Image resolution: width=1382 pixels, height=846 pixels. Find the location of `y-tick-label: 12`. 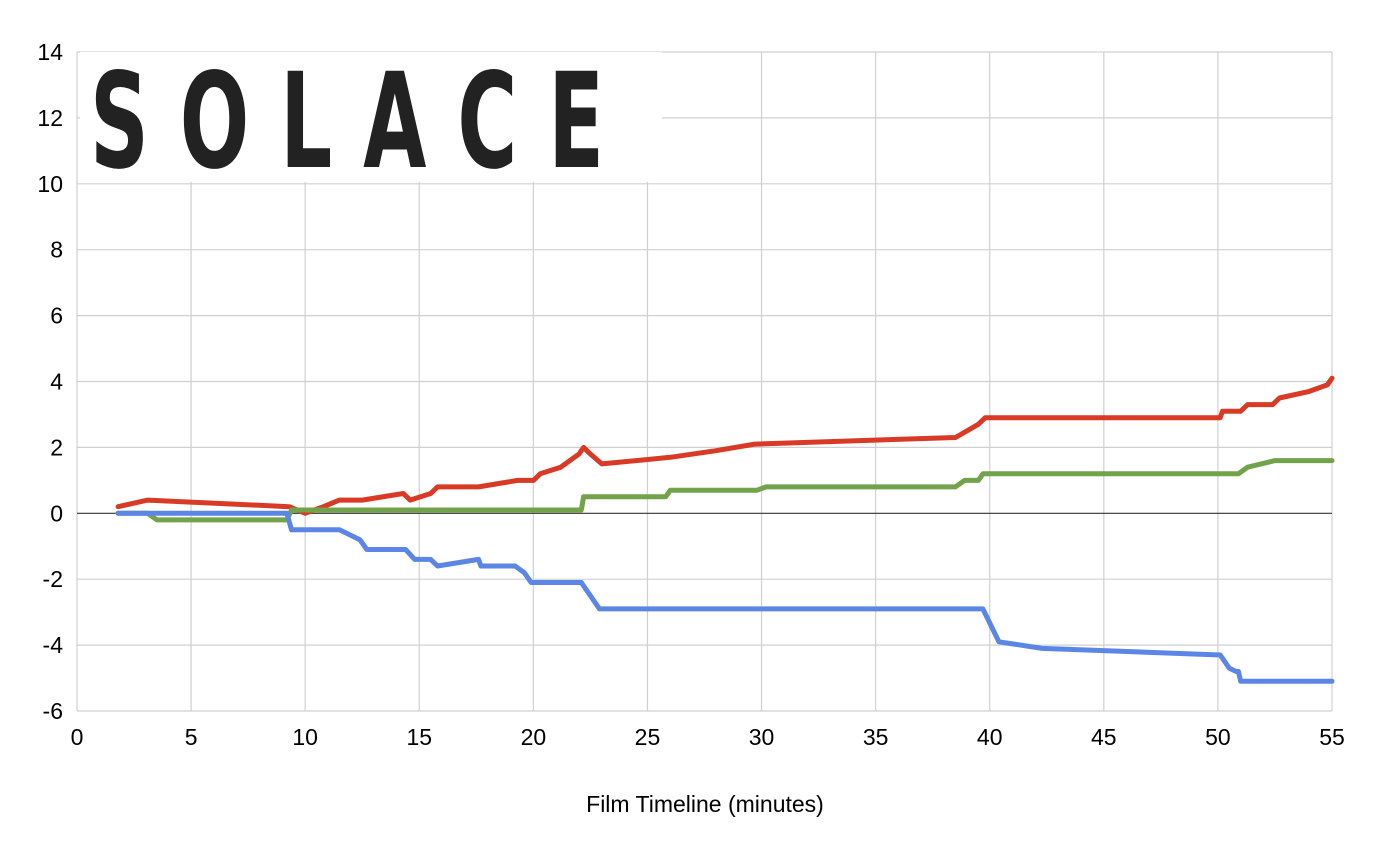

y-tick-label: 12 is located at coordinates (50, 118).